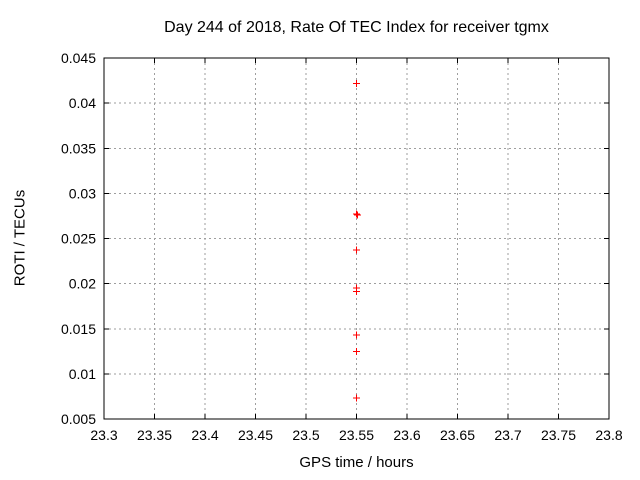 The image size is (640, 480). I want to click on x-axis-label: GPS time / hours, so click(356, 462).